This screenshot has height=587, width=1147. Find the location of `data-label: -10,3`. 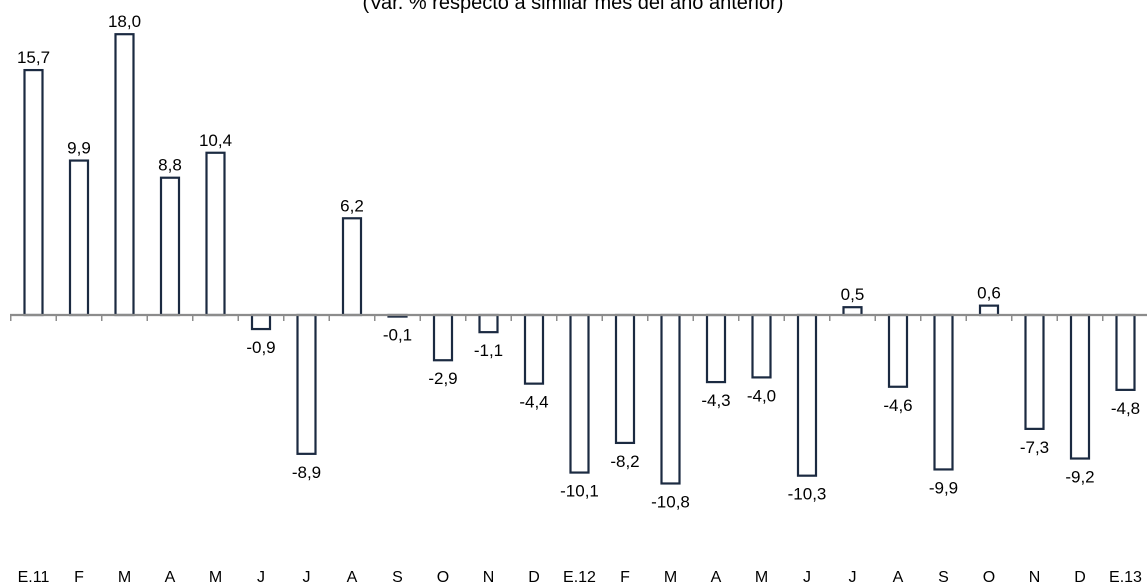

data-label: -10,3 is located at coordinates (807, 494).